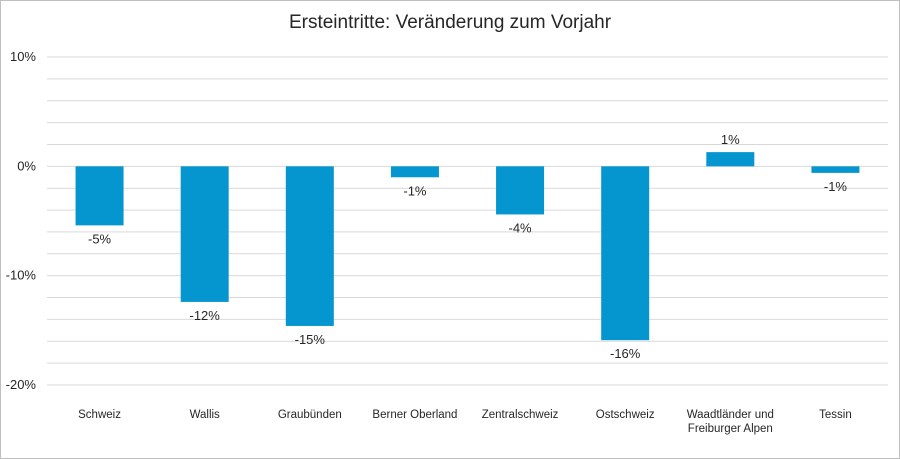 The width and height of the screenshot is (900, 459). Describe the element at coordinates (205, 415) in the screenshot. I see `category-label: Wallis` at that location.